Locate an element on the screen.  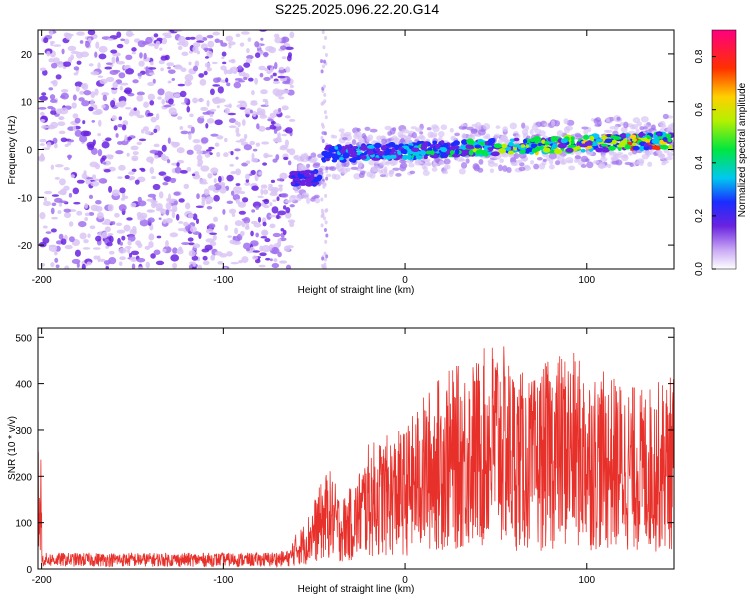
spectrogram-ytick-label: 10 is located at coordinates (27, 103).